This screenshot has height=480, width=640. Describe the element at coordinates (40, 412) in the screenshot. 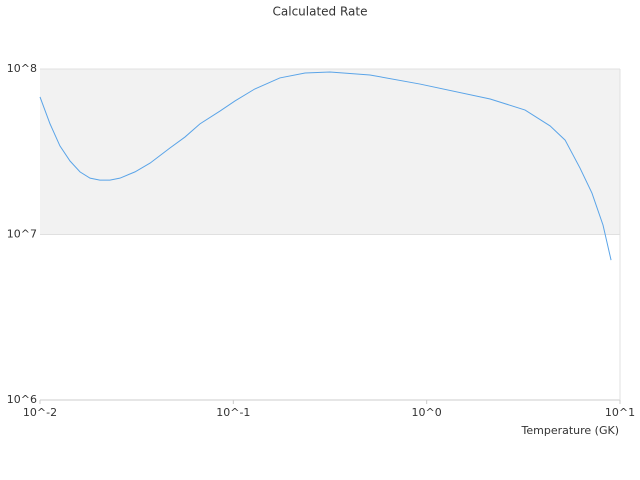

I see `x-tick-label: 10^-2` at that location.